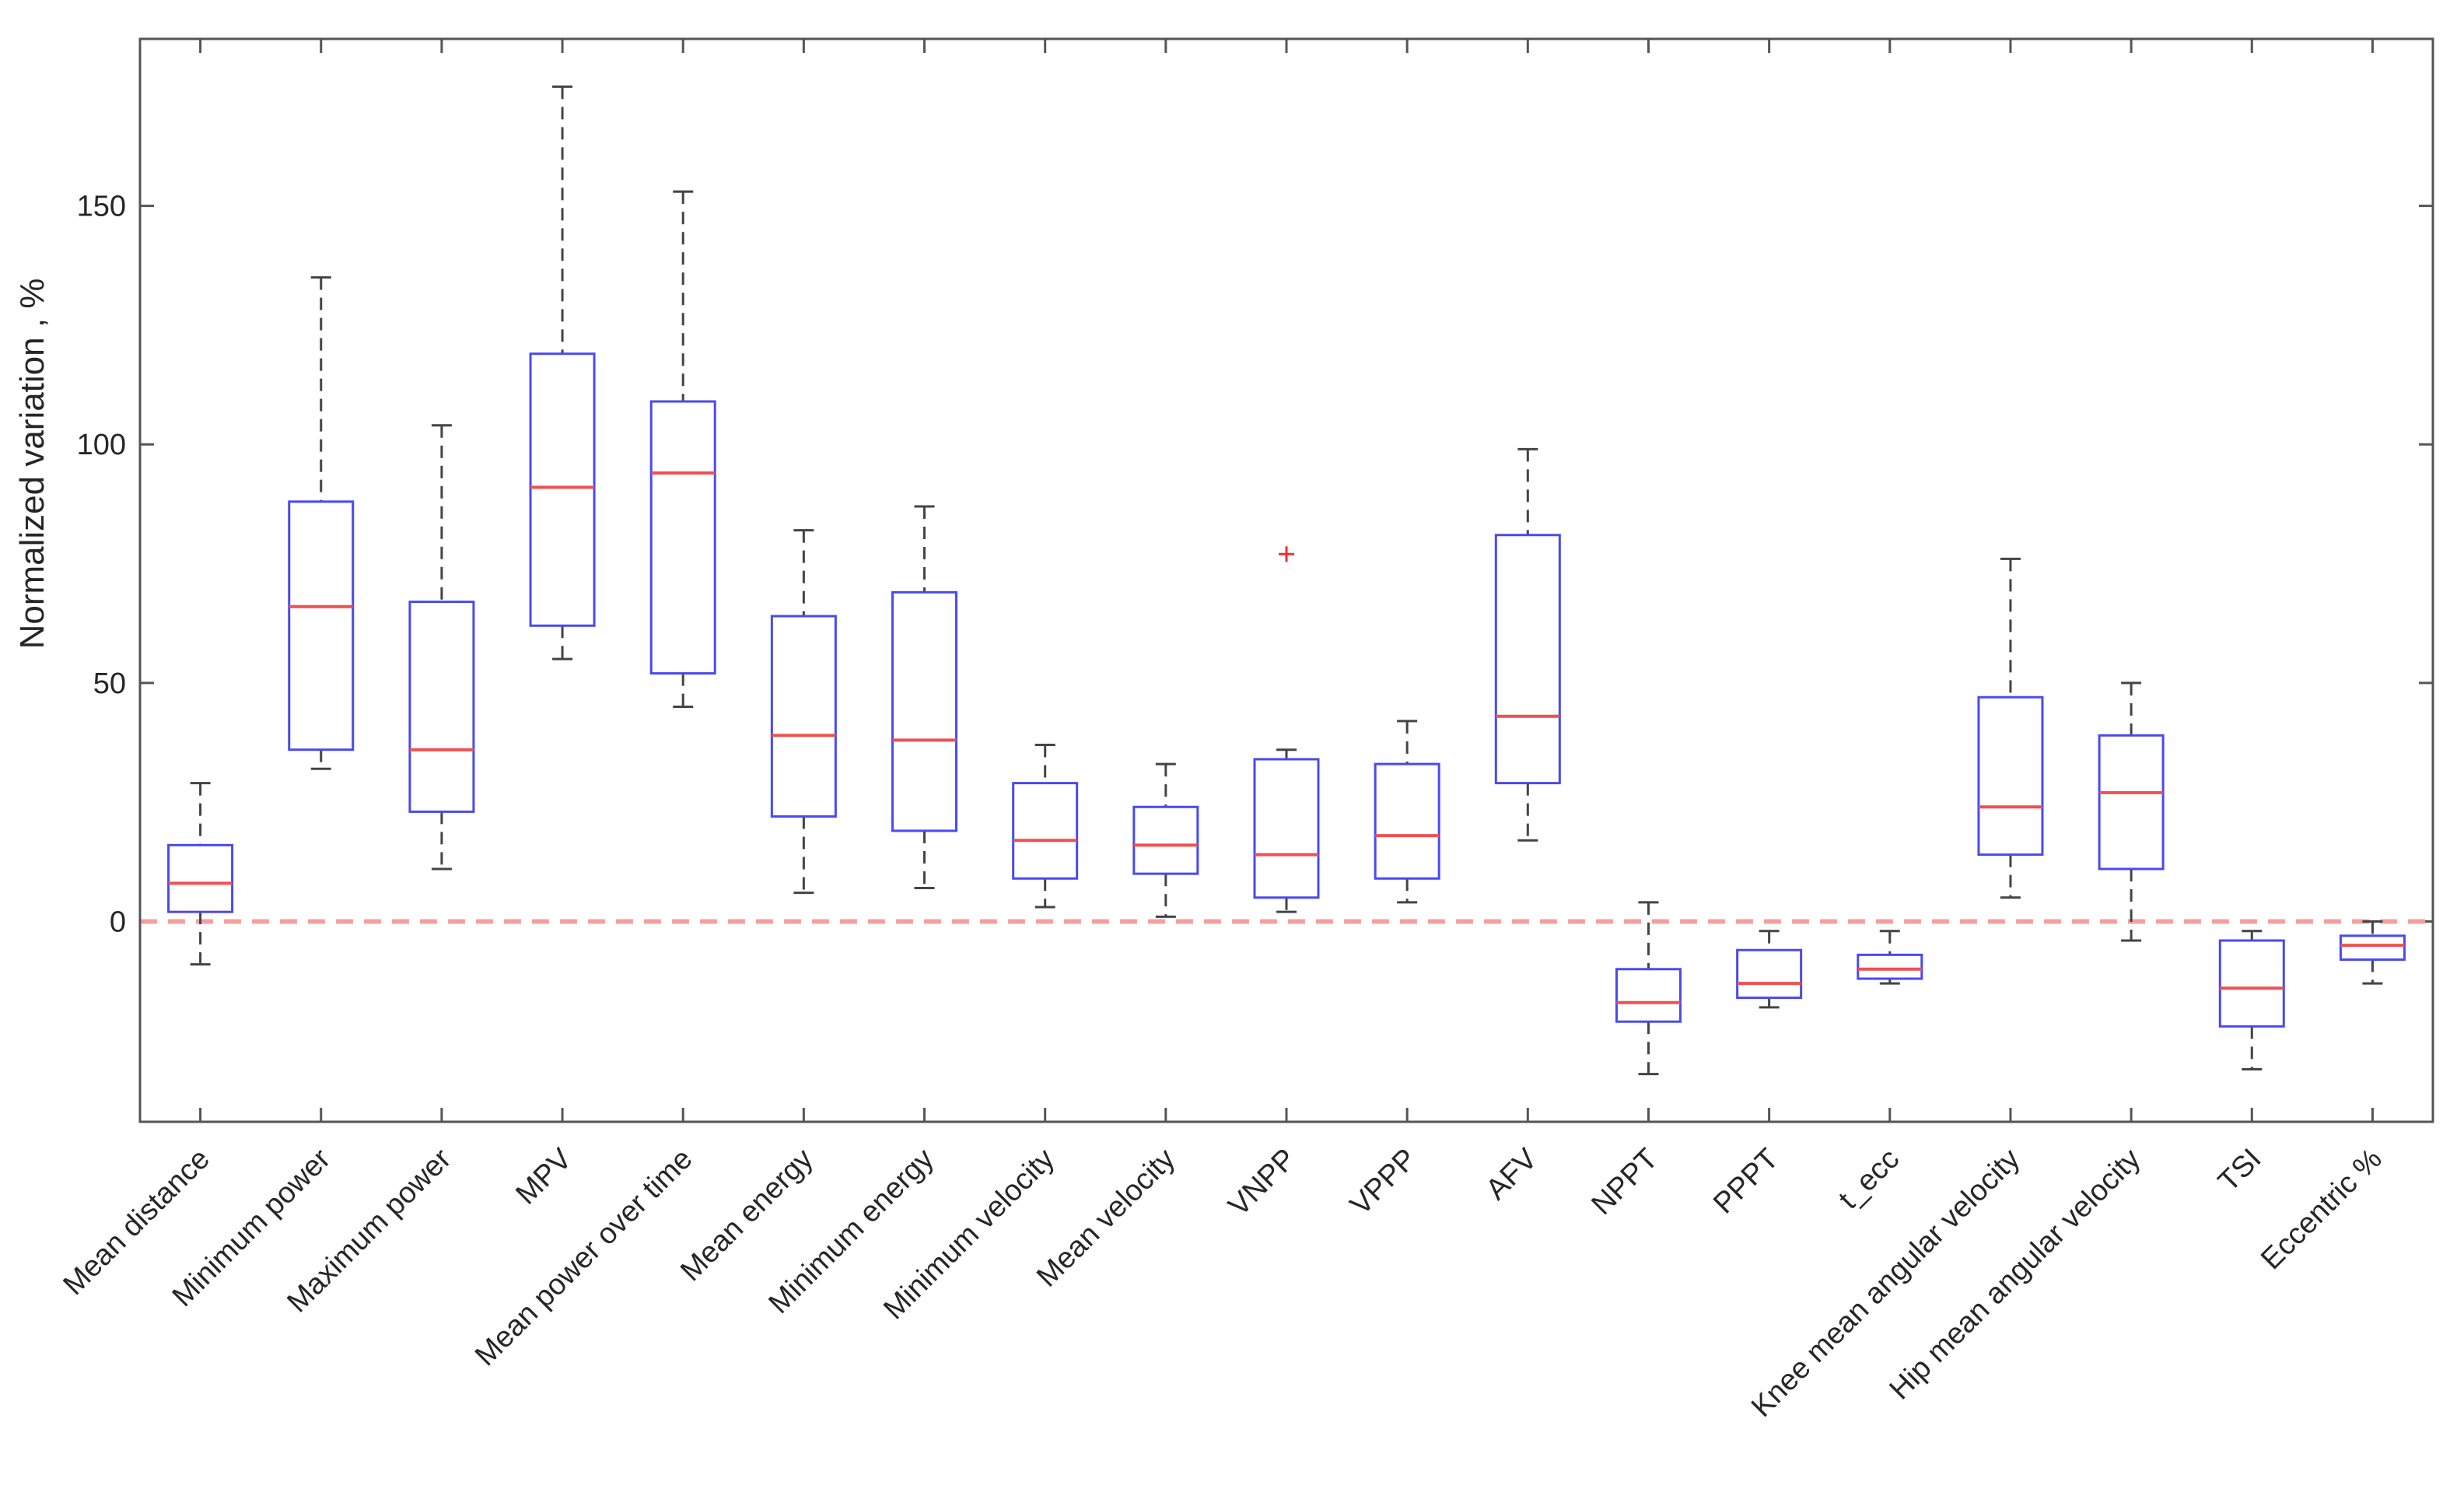  I want to click on y-tick-label: 50, so click(110, 683).